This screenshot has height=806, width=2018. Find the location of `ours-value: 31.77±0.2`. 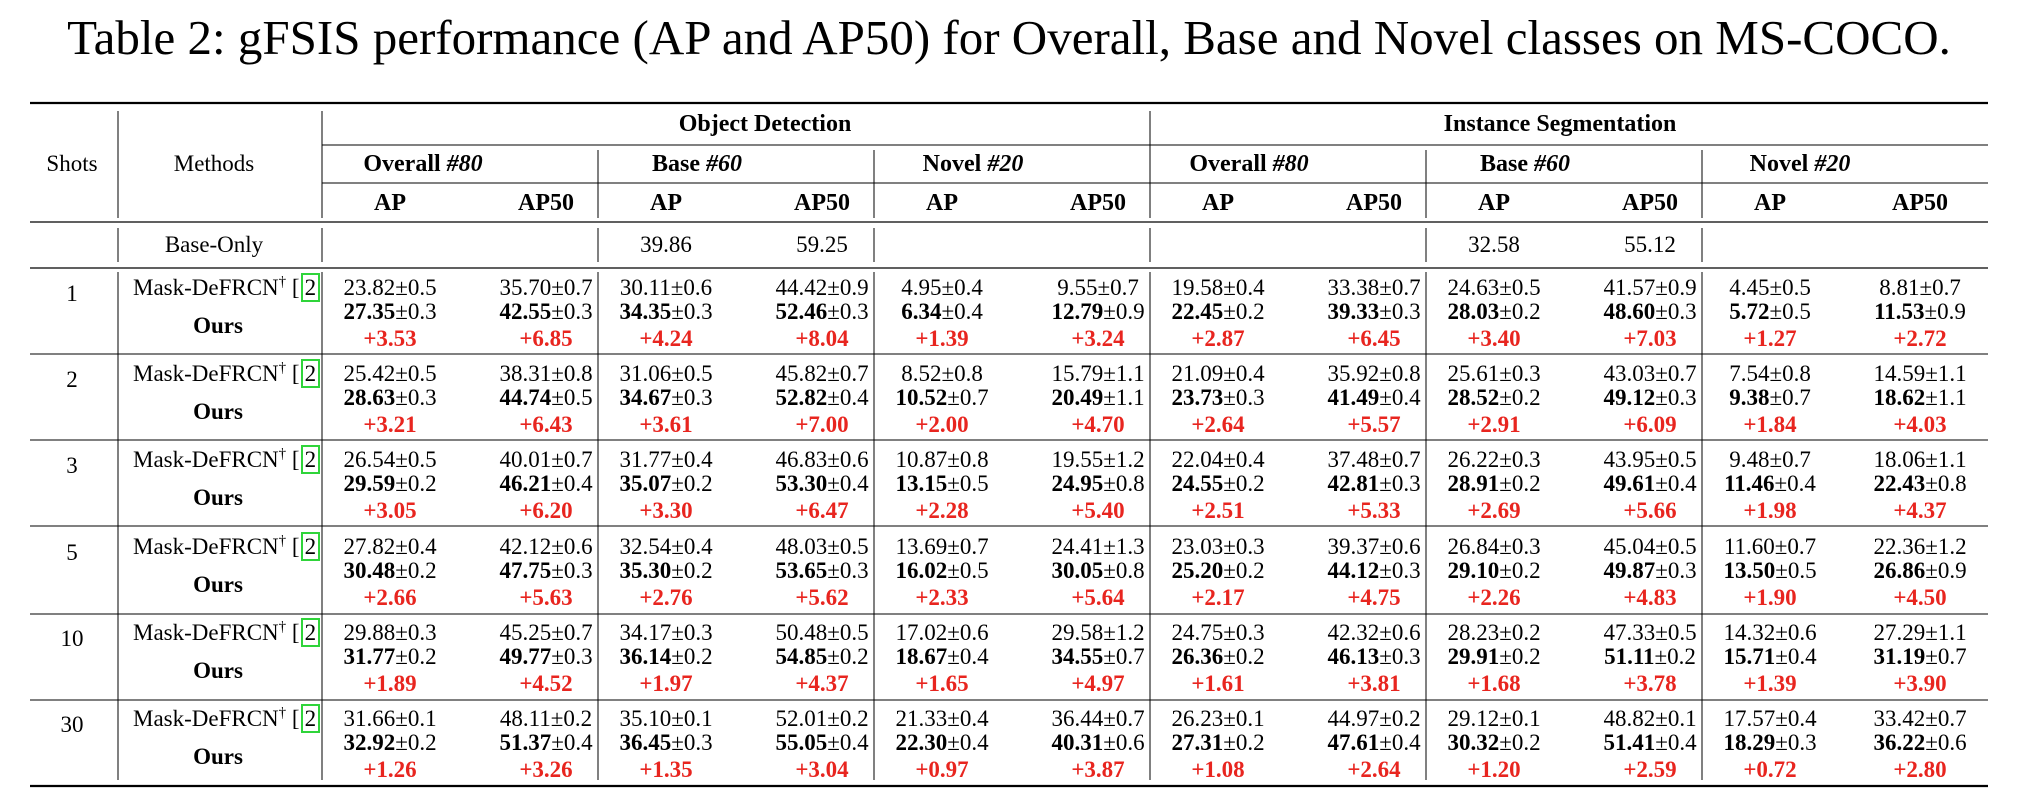

ours-value: 31.77±0.2 is located at coordinates (389, 657).